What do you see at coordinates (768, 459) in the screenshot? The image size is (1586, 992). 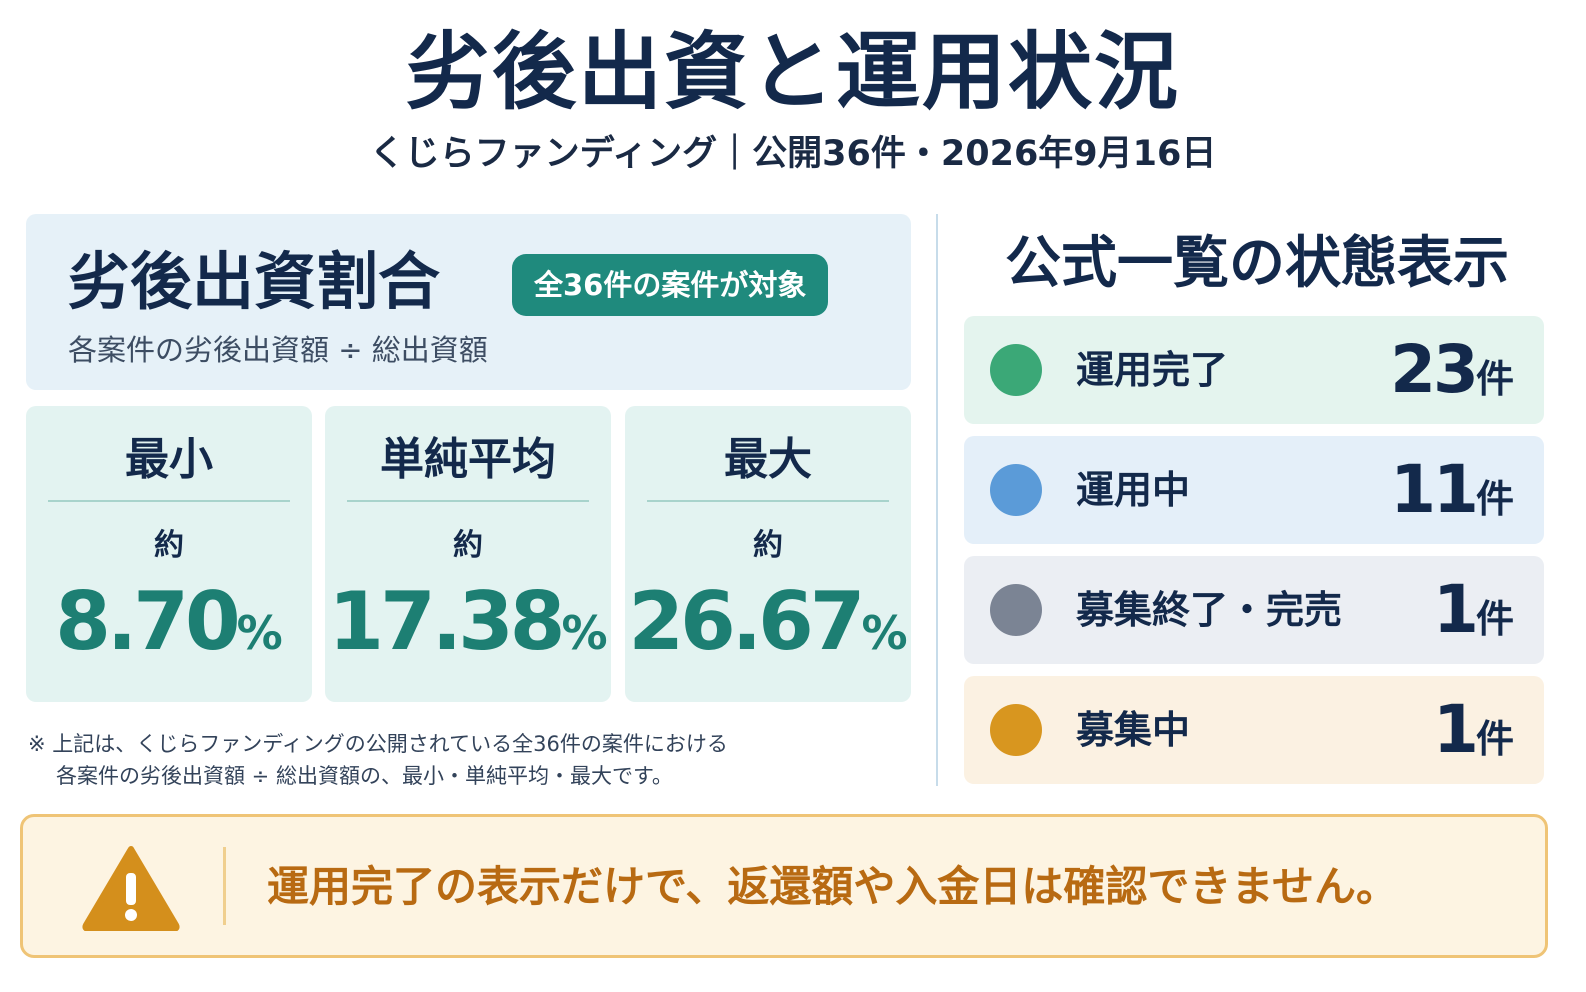 I see `stat-label: 最大` at bounding box center [768, 459].